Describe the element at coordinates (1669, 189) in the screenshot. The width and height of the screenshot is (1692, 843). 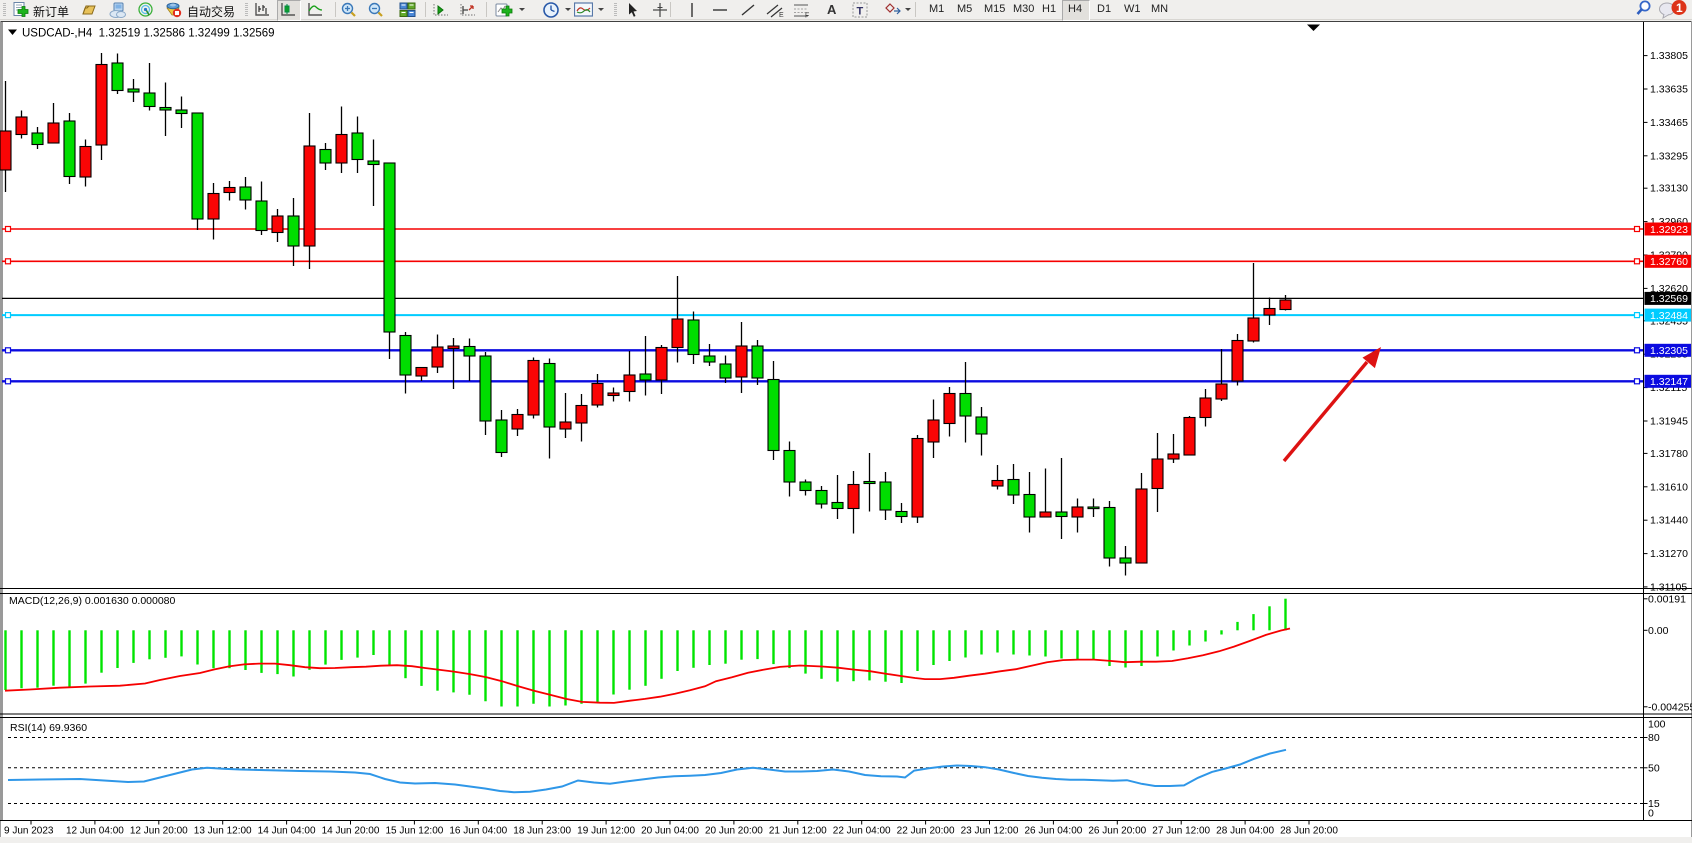
I see `svg-text: 1.33130` at that location.